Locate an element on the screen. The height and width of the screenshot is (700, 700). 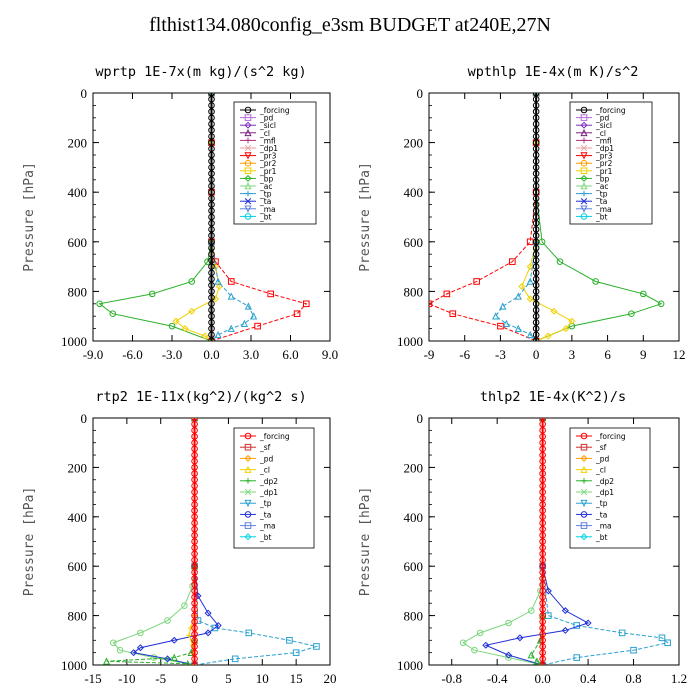
x-tick-label: 20 is located at coordinates (330, 678).